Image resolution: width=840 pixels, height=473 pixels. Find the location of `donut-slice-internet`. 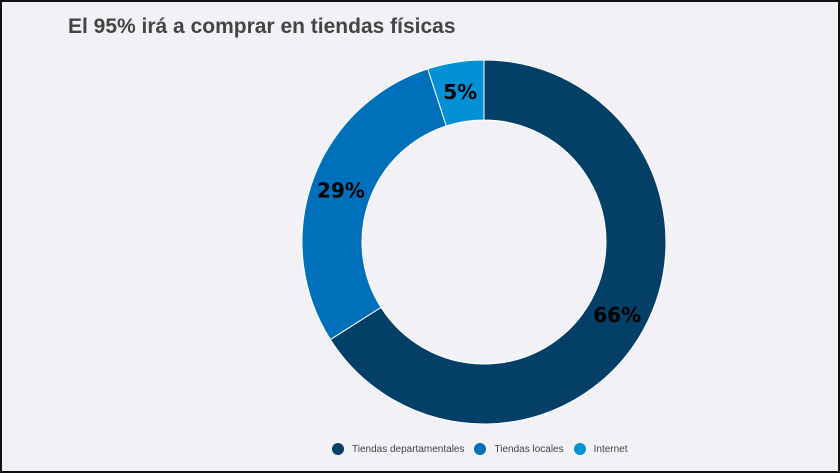

donut-slice-internet is located at coordinates (456, 93).